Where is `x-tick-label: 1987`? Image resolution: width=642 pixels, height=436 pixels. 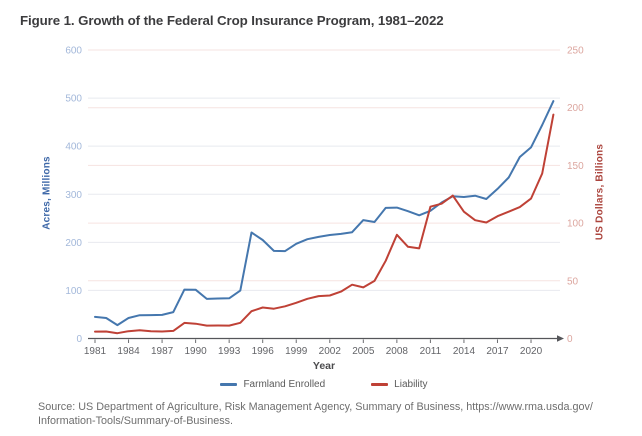 x-tick-label: 1987 is located at coordinates (162, 351).